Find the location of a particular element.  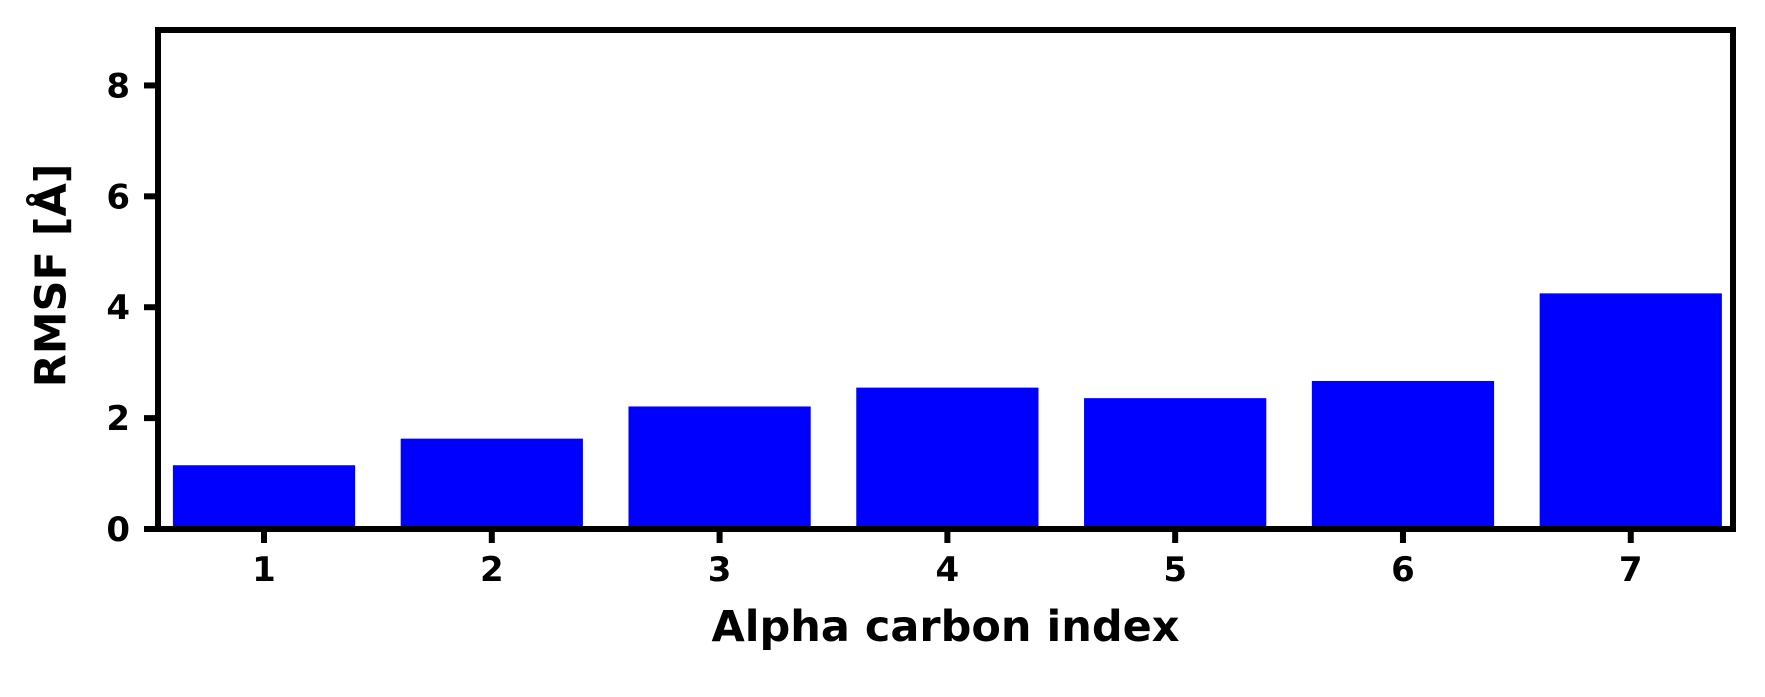

x-tick-label: 1 is located at coordinates (264, 570).